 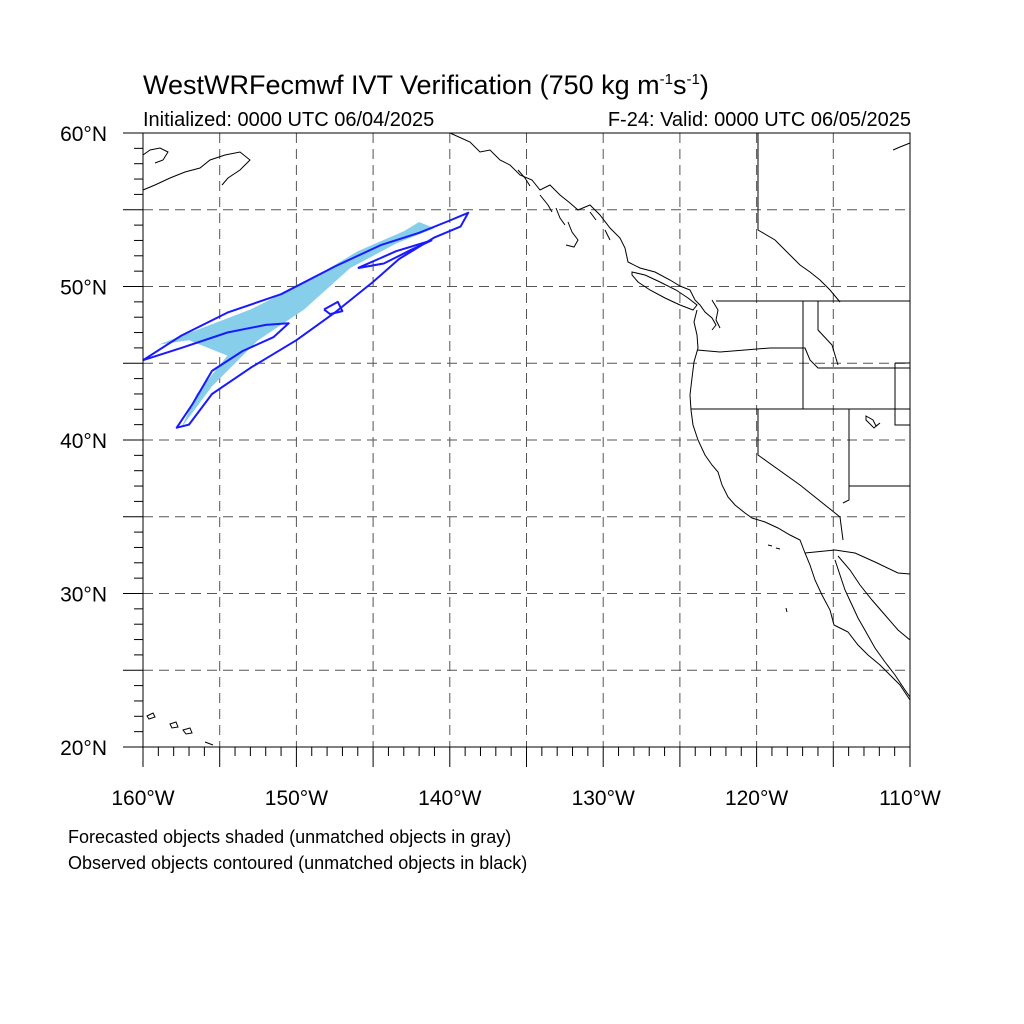 I want to click on border-wa-or, so click(x=803, y=358).